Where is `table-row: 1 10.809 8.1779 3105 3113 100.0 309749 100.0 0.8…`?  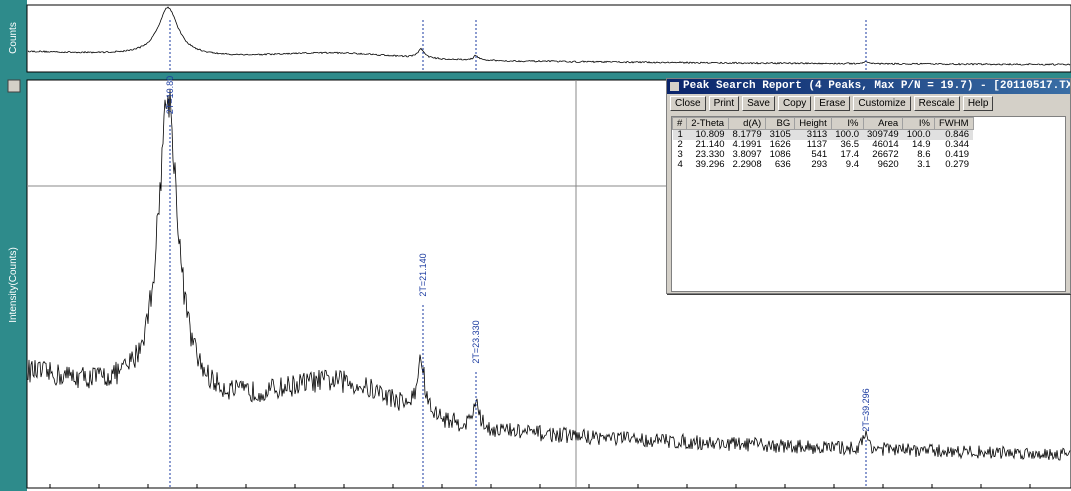 table-row: 1 10.809 8.1779 3105 3113 100.0 309749 100.0 0.8… is located at coordinates (823, 134).